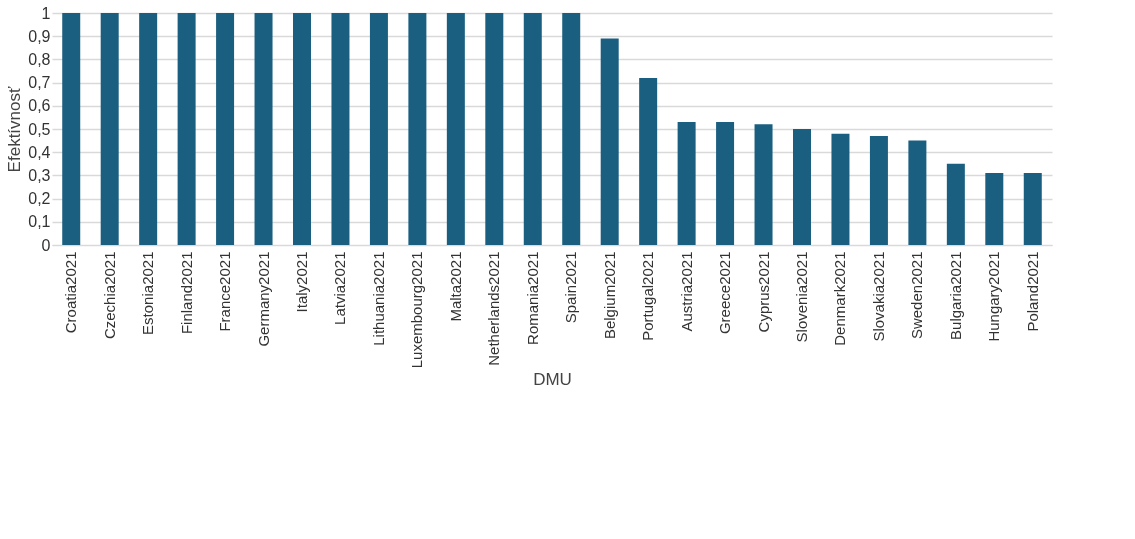 The width and height of the screenshot is (1135, 539). Describe the element at coordinates (455, 286) in the screenshot. I see `x-tick-label: Malta2021` at that location.